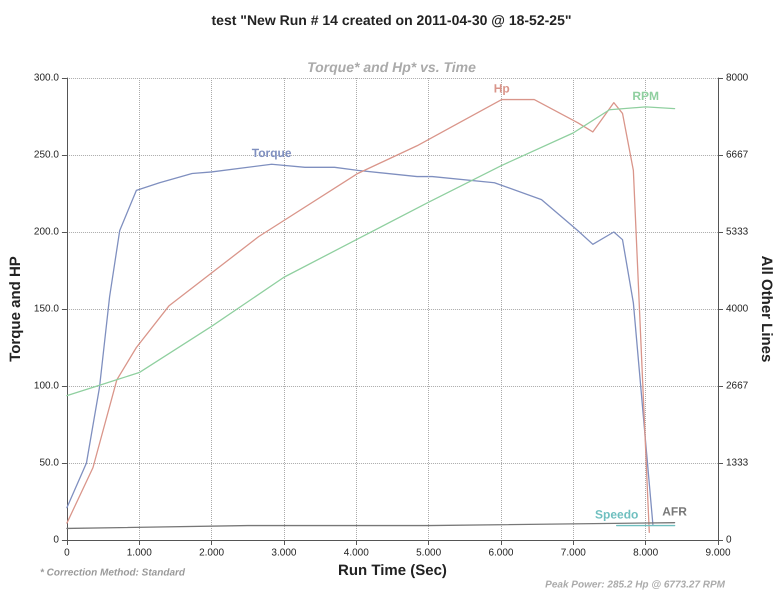 The image size is (783, 600). What do you see at coordinates (47, 386) in the screenshot?
I see `y-tick-label: 100.0` at bounding box center [47, 386].